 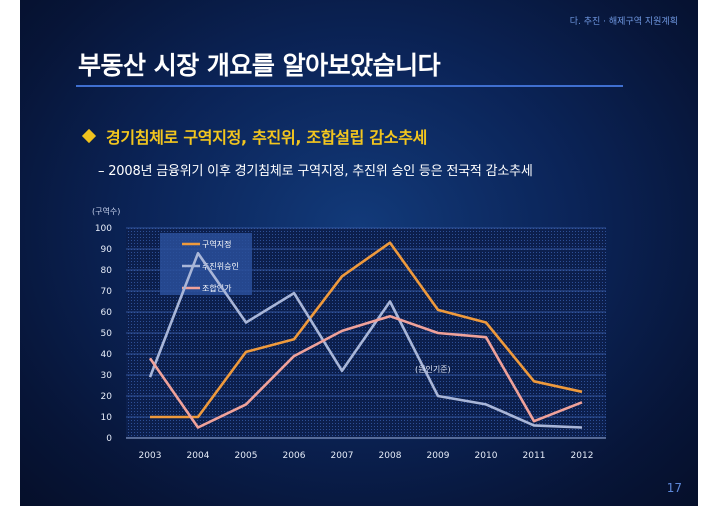 What do you see at coordinates (107, 334) in the screenshot?
I see `y-tick-label: 50` at bounding box center [107, 334].